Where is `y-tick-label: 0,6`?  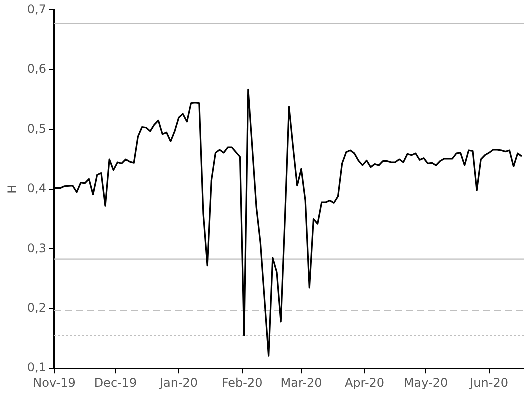 y-tick-label: 0,6 is located at coordinates (36, 69).